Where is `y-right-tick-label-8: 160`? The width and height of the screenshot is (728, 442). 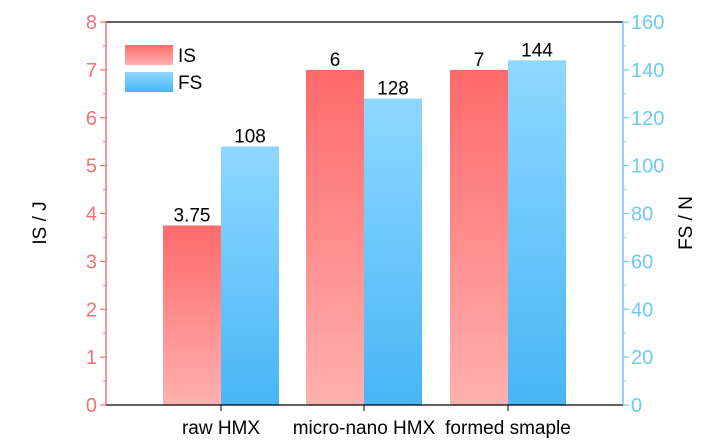
y-right-tick-label-8: 160 is located at coordinates (647, 23).